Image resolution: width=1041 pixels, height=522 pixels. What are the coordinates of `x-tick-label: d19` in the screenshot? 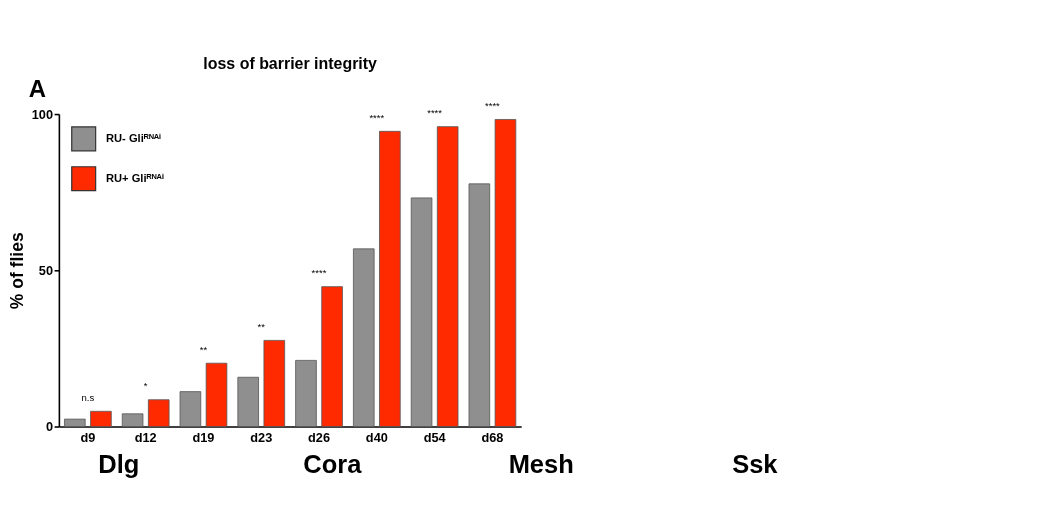 It's located at (203, 438).